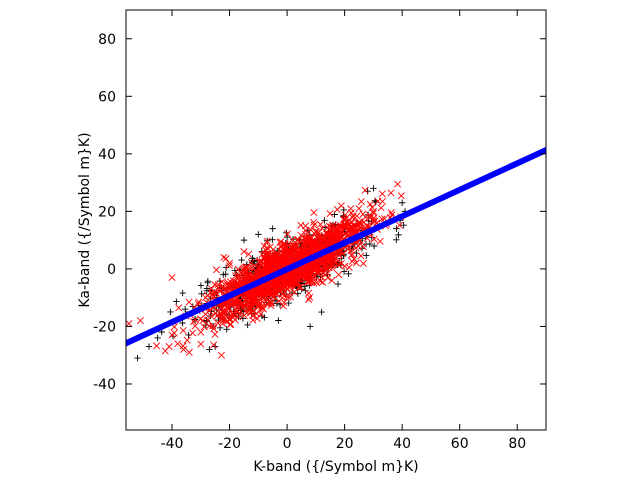 The width and height of the screenshot is (640, 480). I want to click on x-tick-label: -20, so click(229, 444).